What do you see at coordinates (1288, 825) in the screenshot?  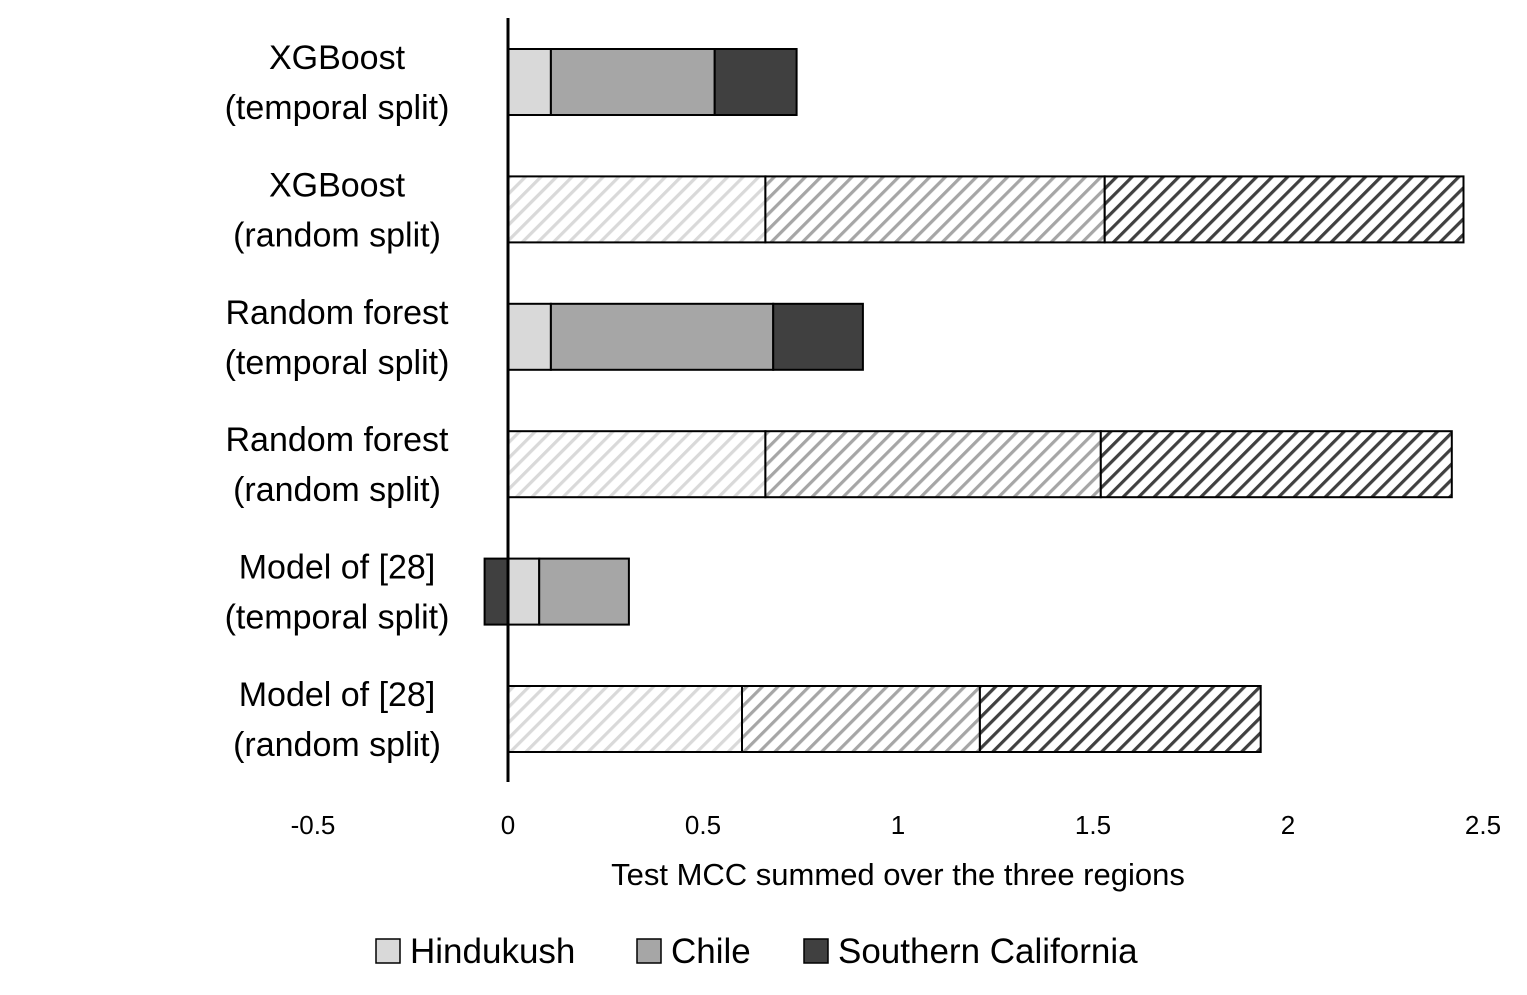 I see `x-tick-label: 2` at bounding box center [1288, 825].